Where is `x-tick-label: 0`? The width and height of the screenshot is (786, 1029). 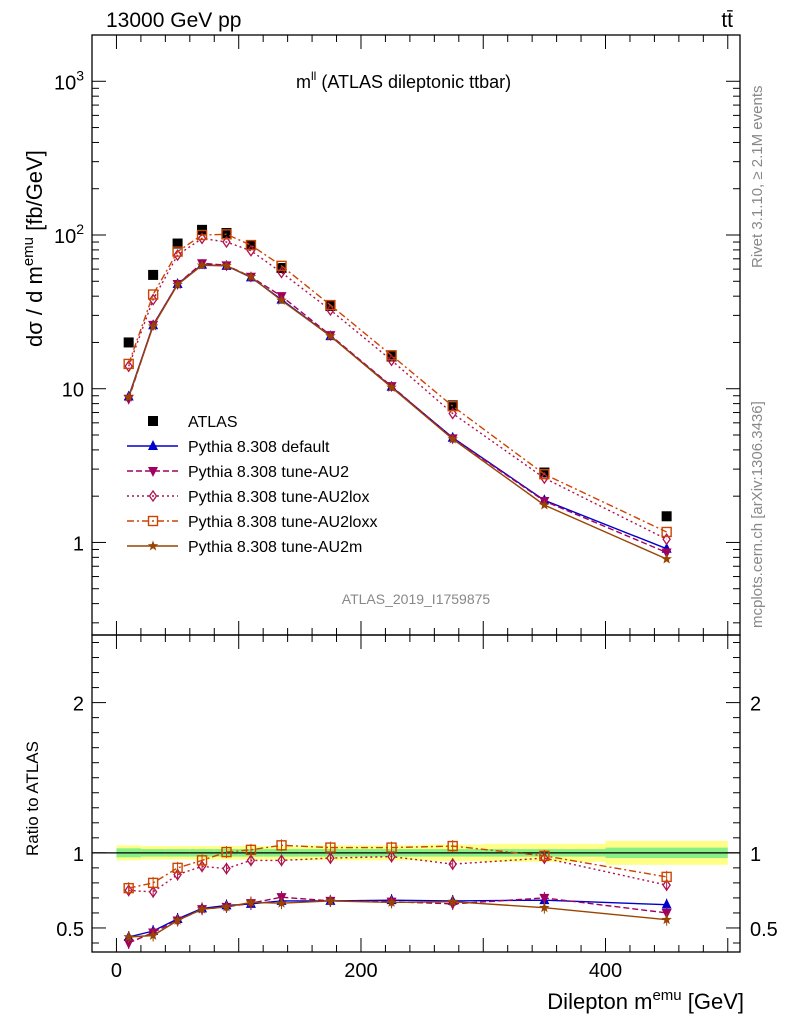
x-tick-label: 0 is located at coordinates (116, 971).